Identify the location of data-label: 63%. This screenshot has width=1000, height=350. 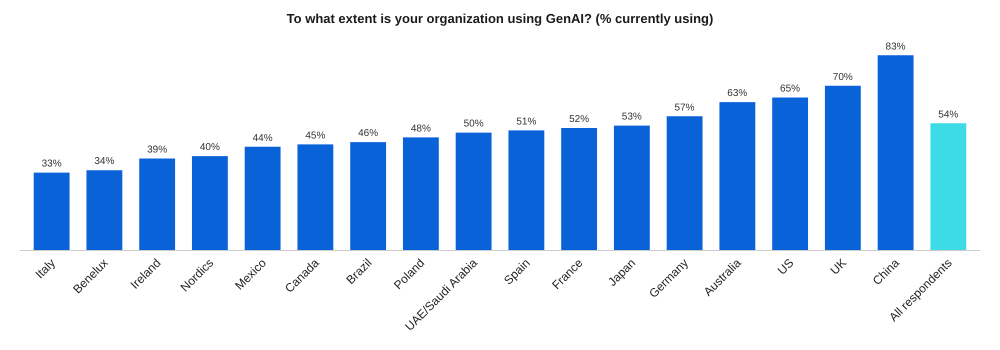
(737, 94).